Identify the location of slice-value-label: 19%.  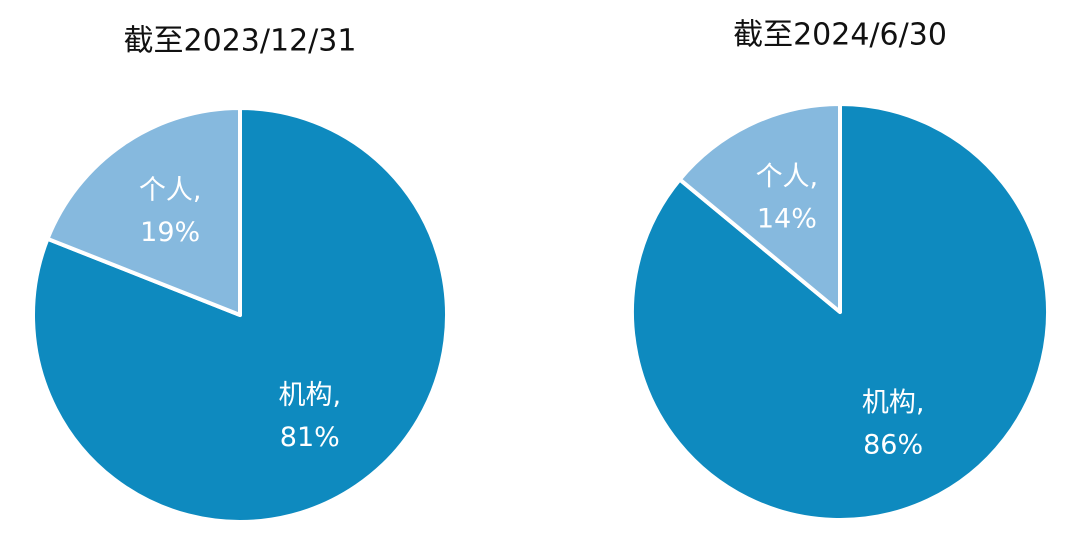
(170, 232).